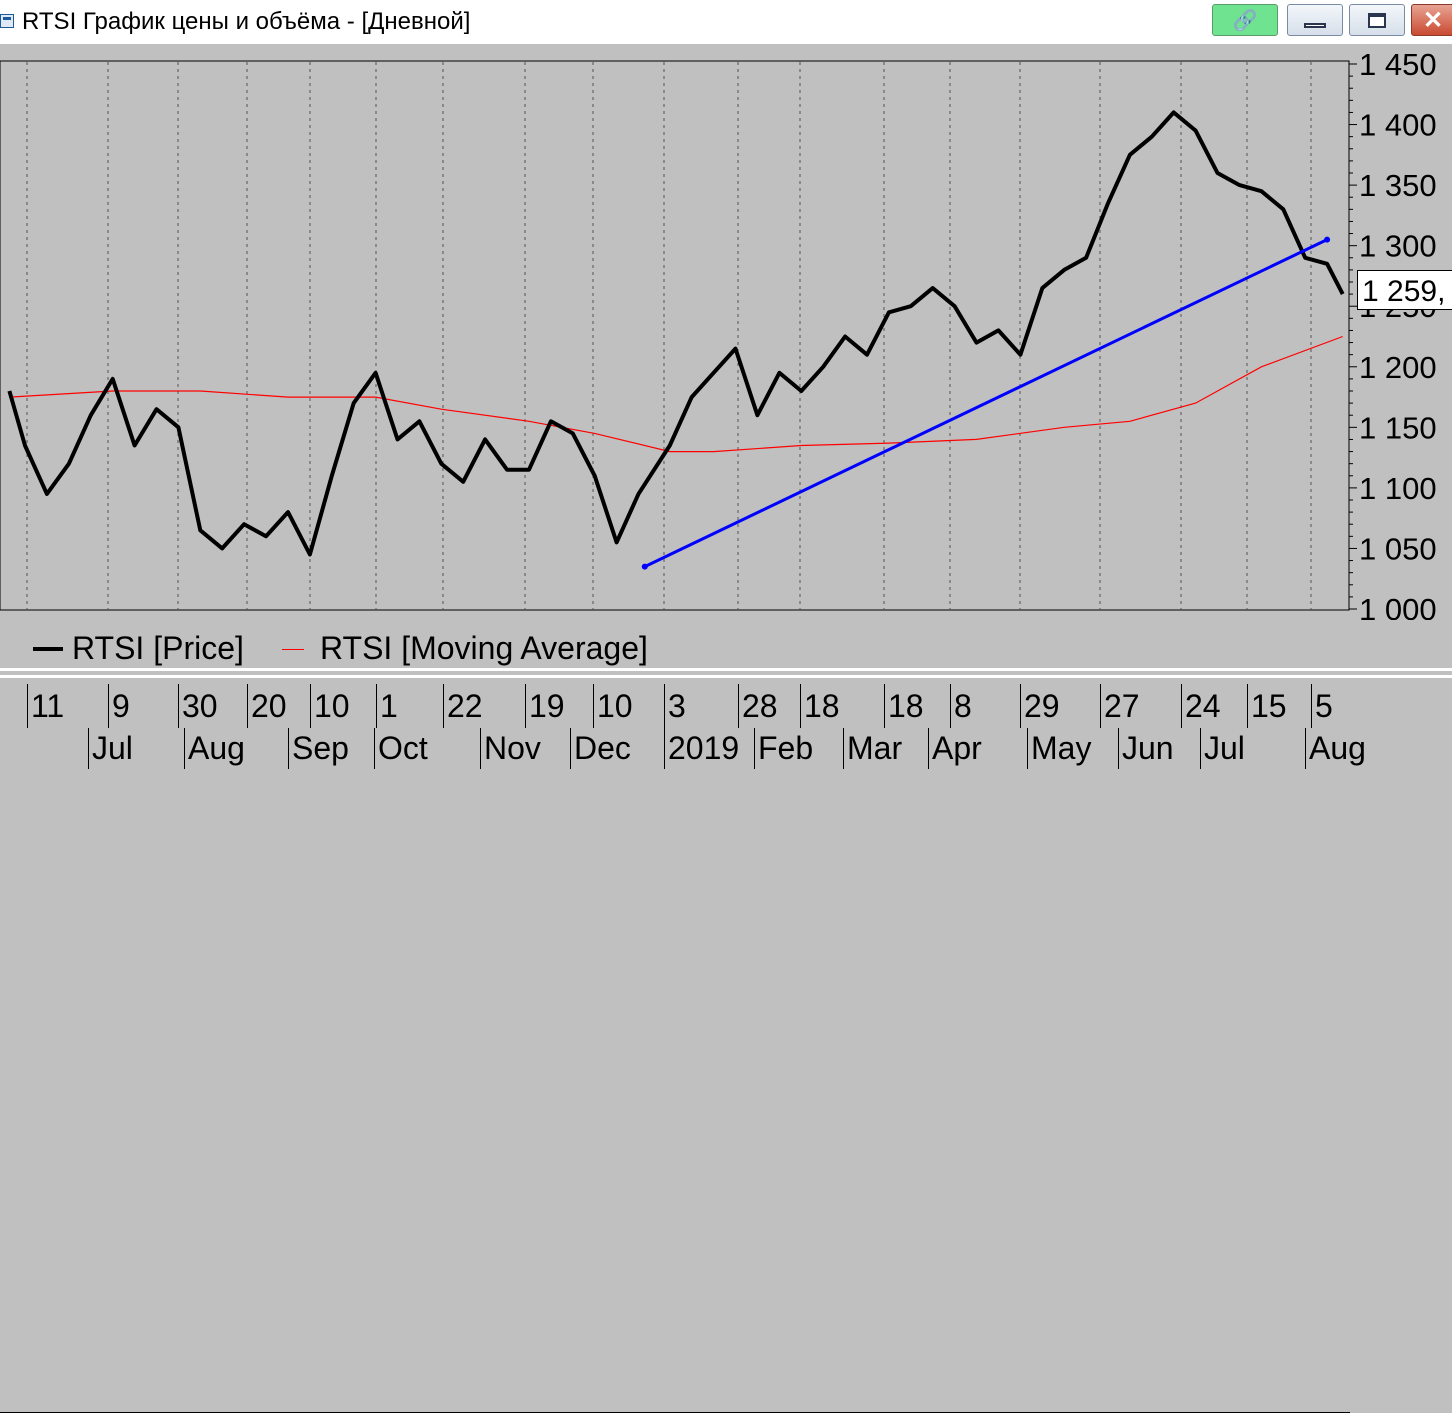 This screenshot has width=1452, height=1413. I want to click on link-button: 🔗, so click(1245, 20).